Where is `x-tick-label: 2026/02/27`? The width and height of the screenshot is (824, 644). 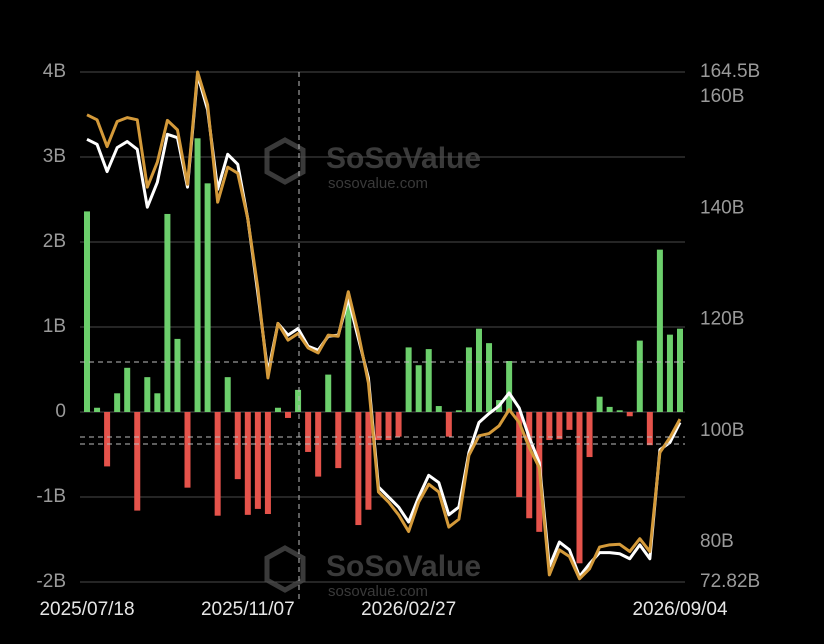 x-tick-label: 2026/02/27 is located at coordinates (408, 609).